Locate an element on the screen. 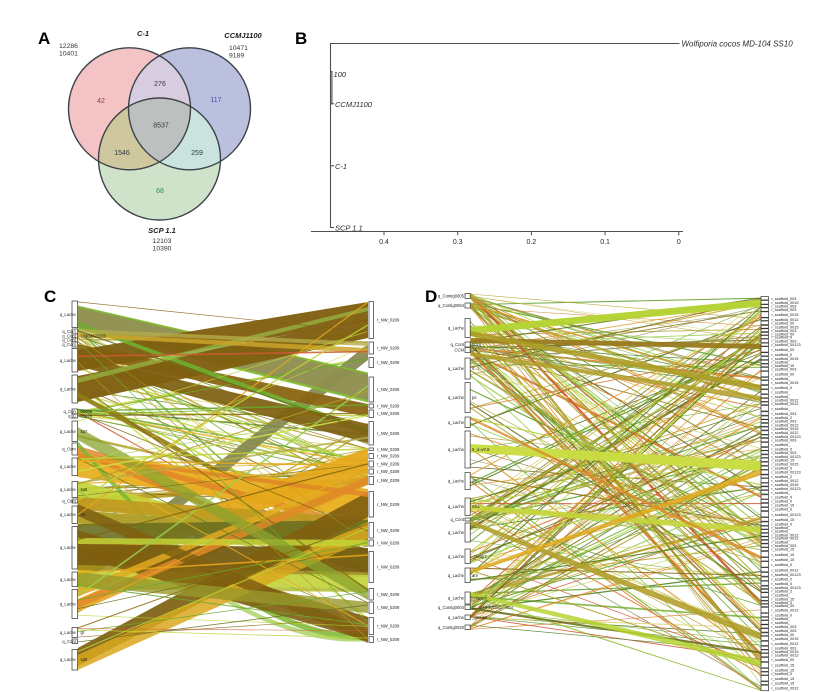  svg-text: 0.1 is located at coordinates (605, 242).